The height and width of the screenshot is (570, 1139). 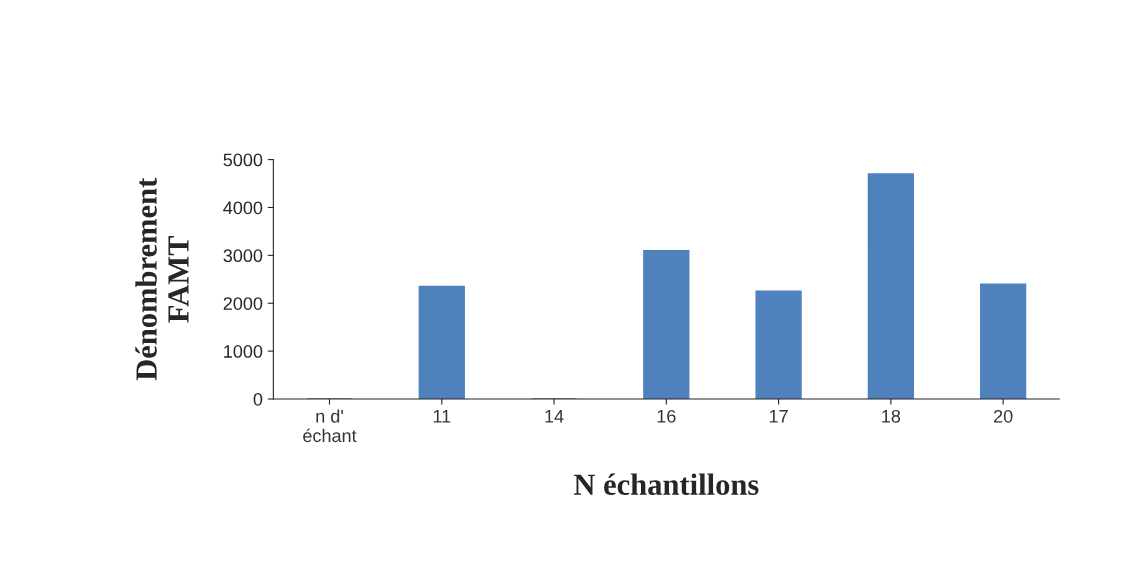 What do you see at coordinates (162, 279) in the screenshot?
I see `y-axis-title: Dénombrement FAMT` at bounding box center [162, 279].